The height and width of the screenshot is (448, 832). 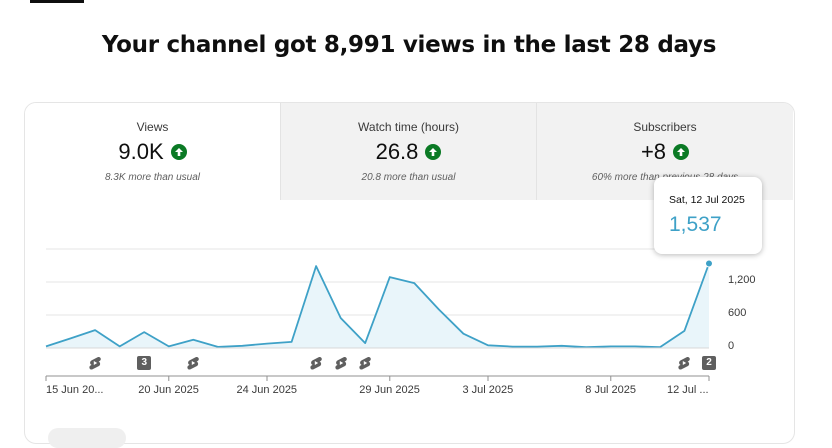 I want to click on y-tick-label: 600, so click(x=737, y=313).